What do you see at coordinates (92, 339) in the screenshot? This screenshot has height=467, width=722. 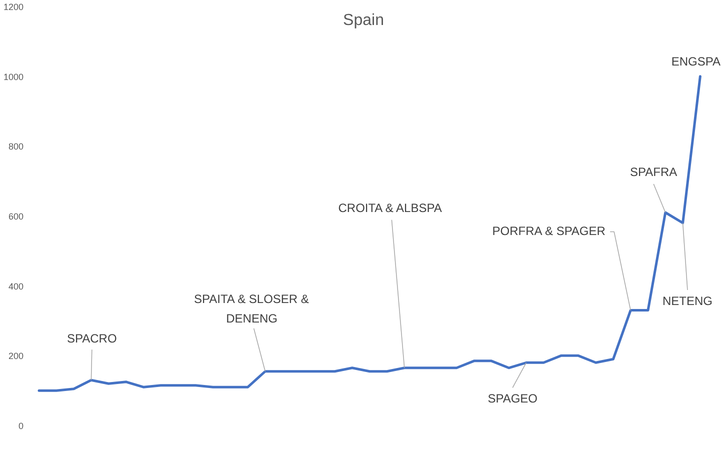 I see `annotation: SPACRO` at bounding box center [92, 339].